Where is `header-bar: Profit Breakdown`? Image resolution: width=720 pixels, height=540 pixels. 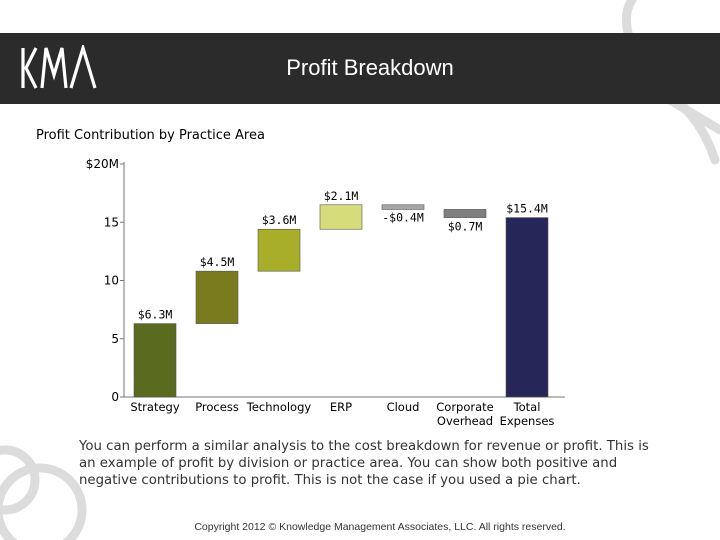 header-bar: Profit Breakdown is located at coordinates (360, 68).